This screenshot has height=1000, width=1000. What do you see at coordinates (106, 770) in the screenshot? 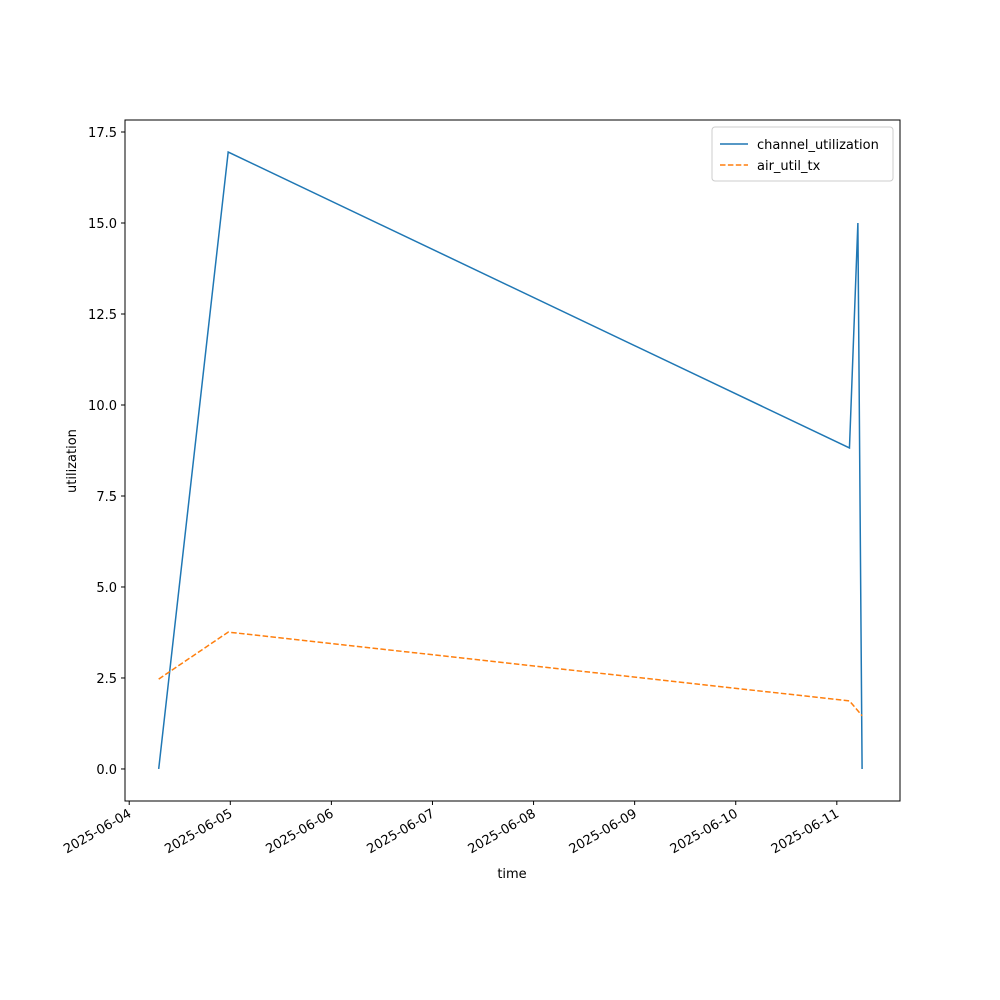
I see `y-tick-label: 0.0` at bounding box center [106, 770].